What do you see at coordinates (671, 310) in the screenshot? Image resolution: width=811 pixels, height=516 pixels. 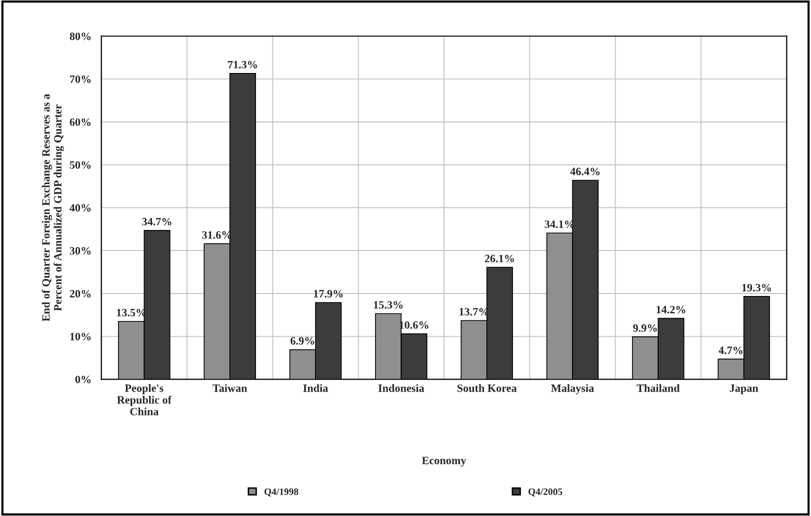 I see `data-label: 14.2%` at bounding box center [671, 310].